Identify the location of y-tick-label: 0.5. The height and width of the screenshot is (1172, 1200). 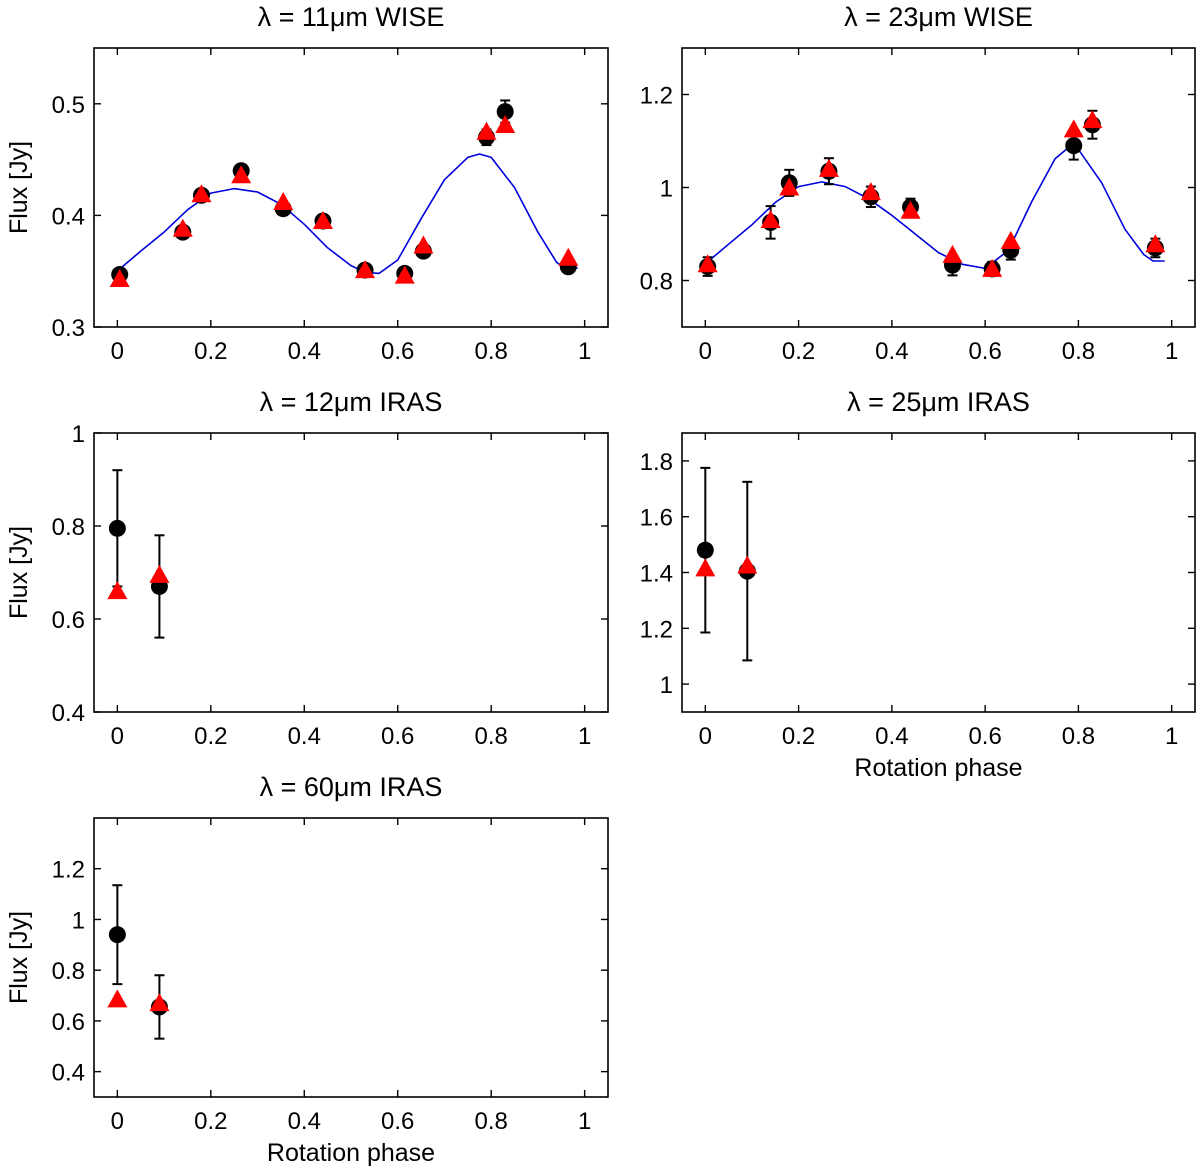
(68, 105).